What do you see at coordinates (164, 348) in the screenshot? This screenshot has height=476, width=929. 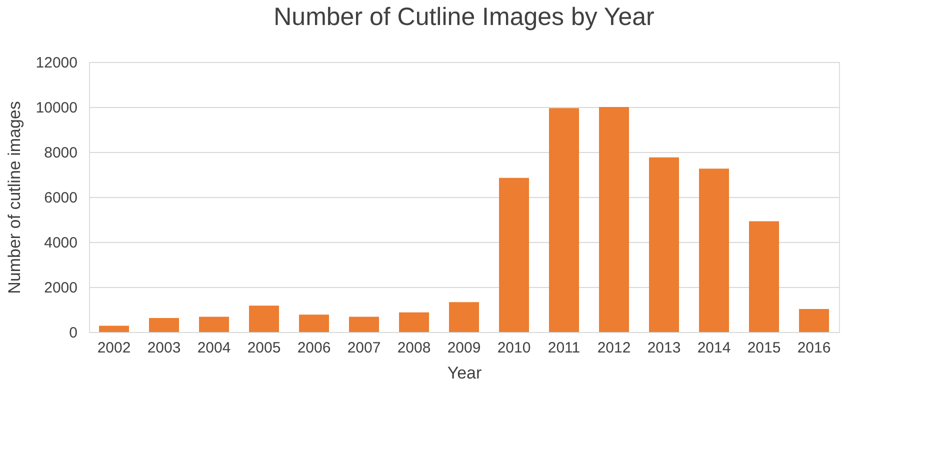 I see `x-tick-label: 2003` at bounding box center [164, 348].